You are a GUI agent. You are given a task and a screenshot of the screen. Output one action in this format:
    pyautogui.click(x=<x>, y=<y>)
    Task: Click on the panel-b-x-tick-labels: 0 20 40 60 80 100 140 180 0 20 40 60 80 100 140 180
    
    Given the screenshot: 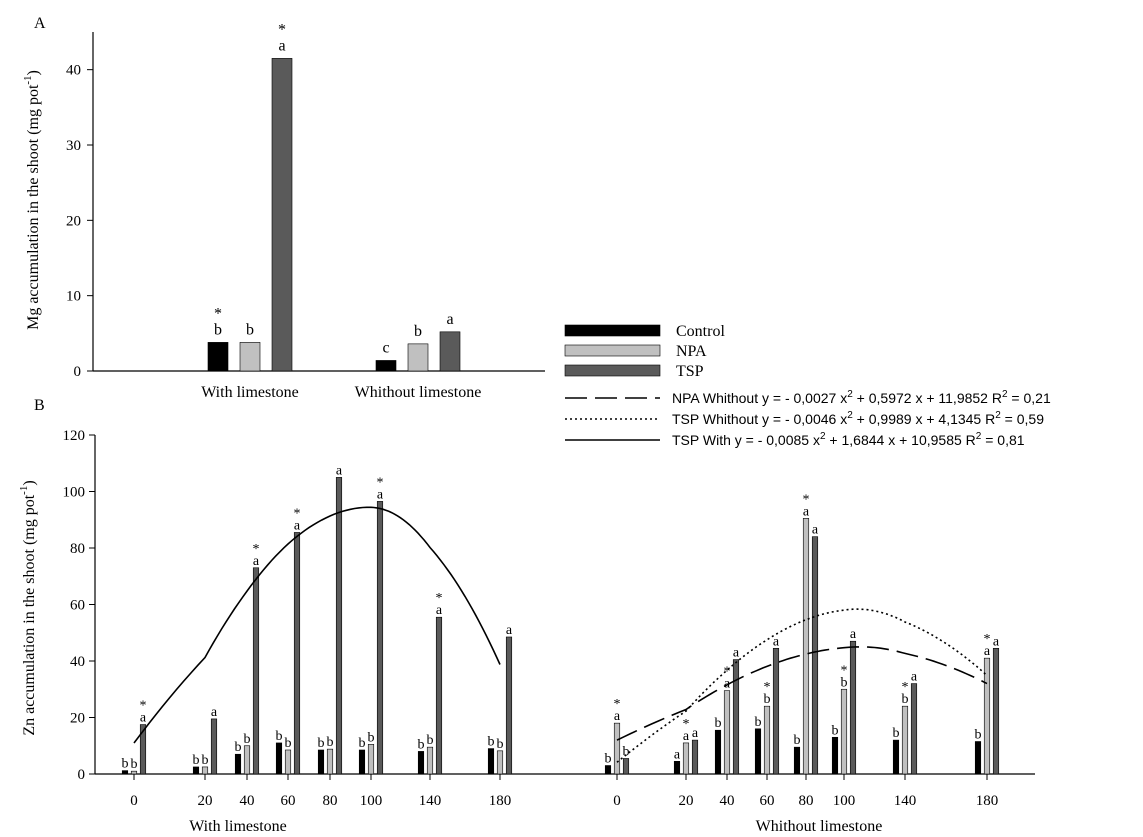 What is the action you would take?
    pyautogui.click(x=564, y=801)
    